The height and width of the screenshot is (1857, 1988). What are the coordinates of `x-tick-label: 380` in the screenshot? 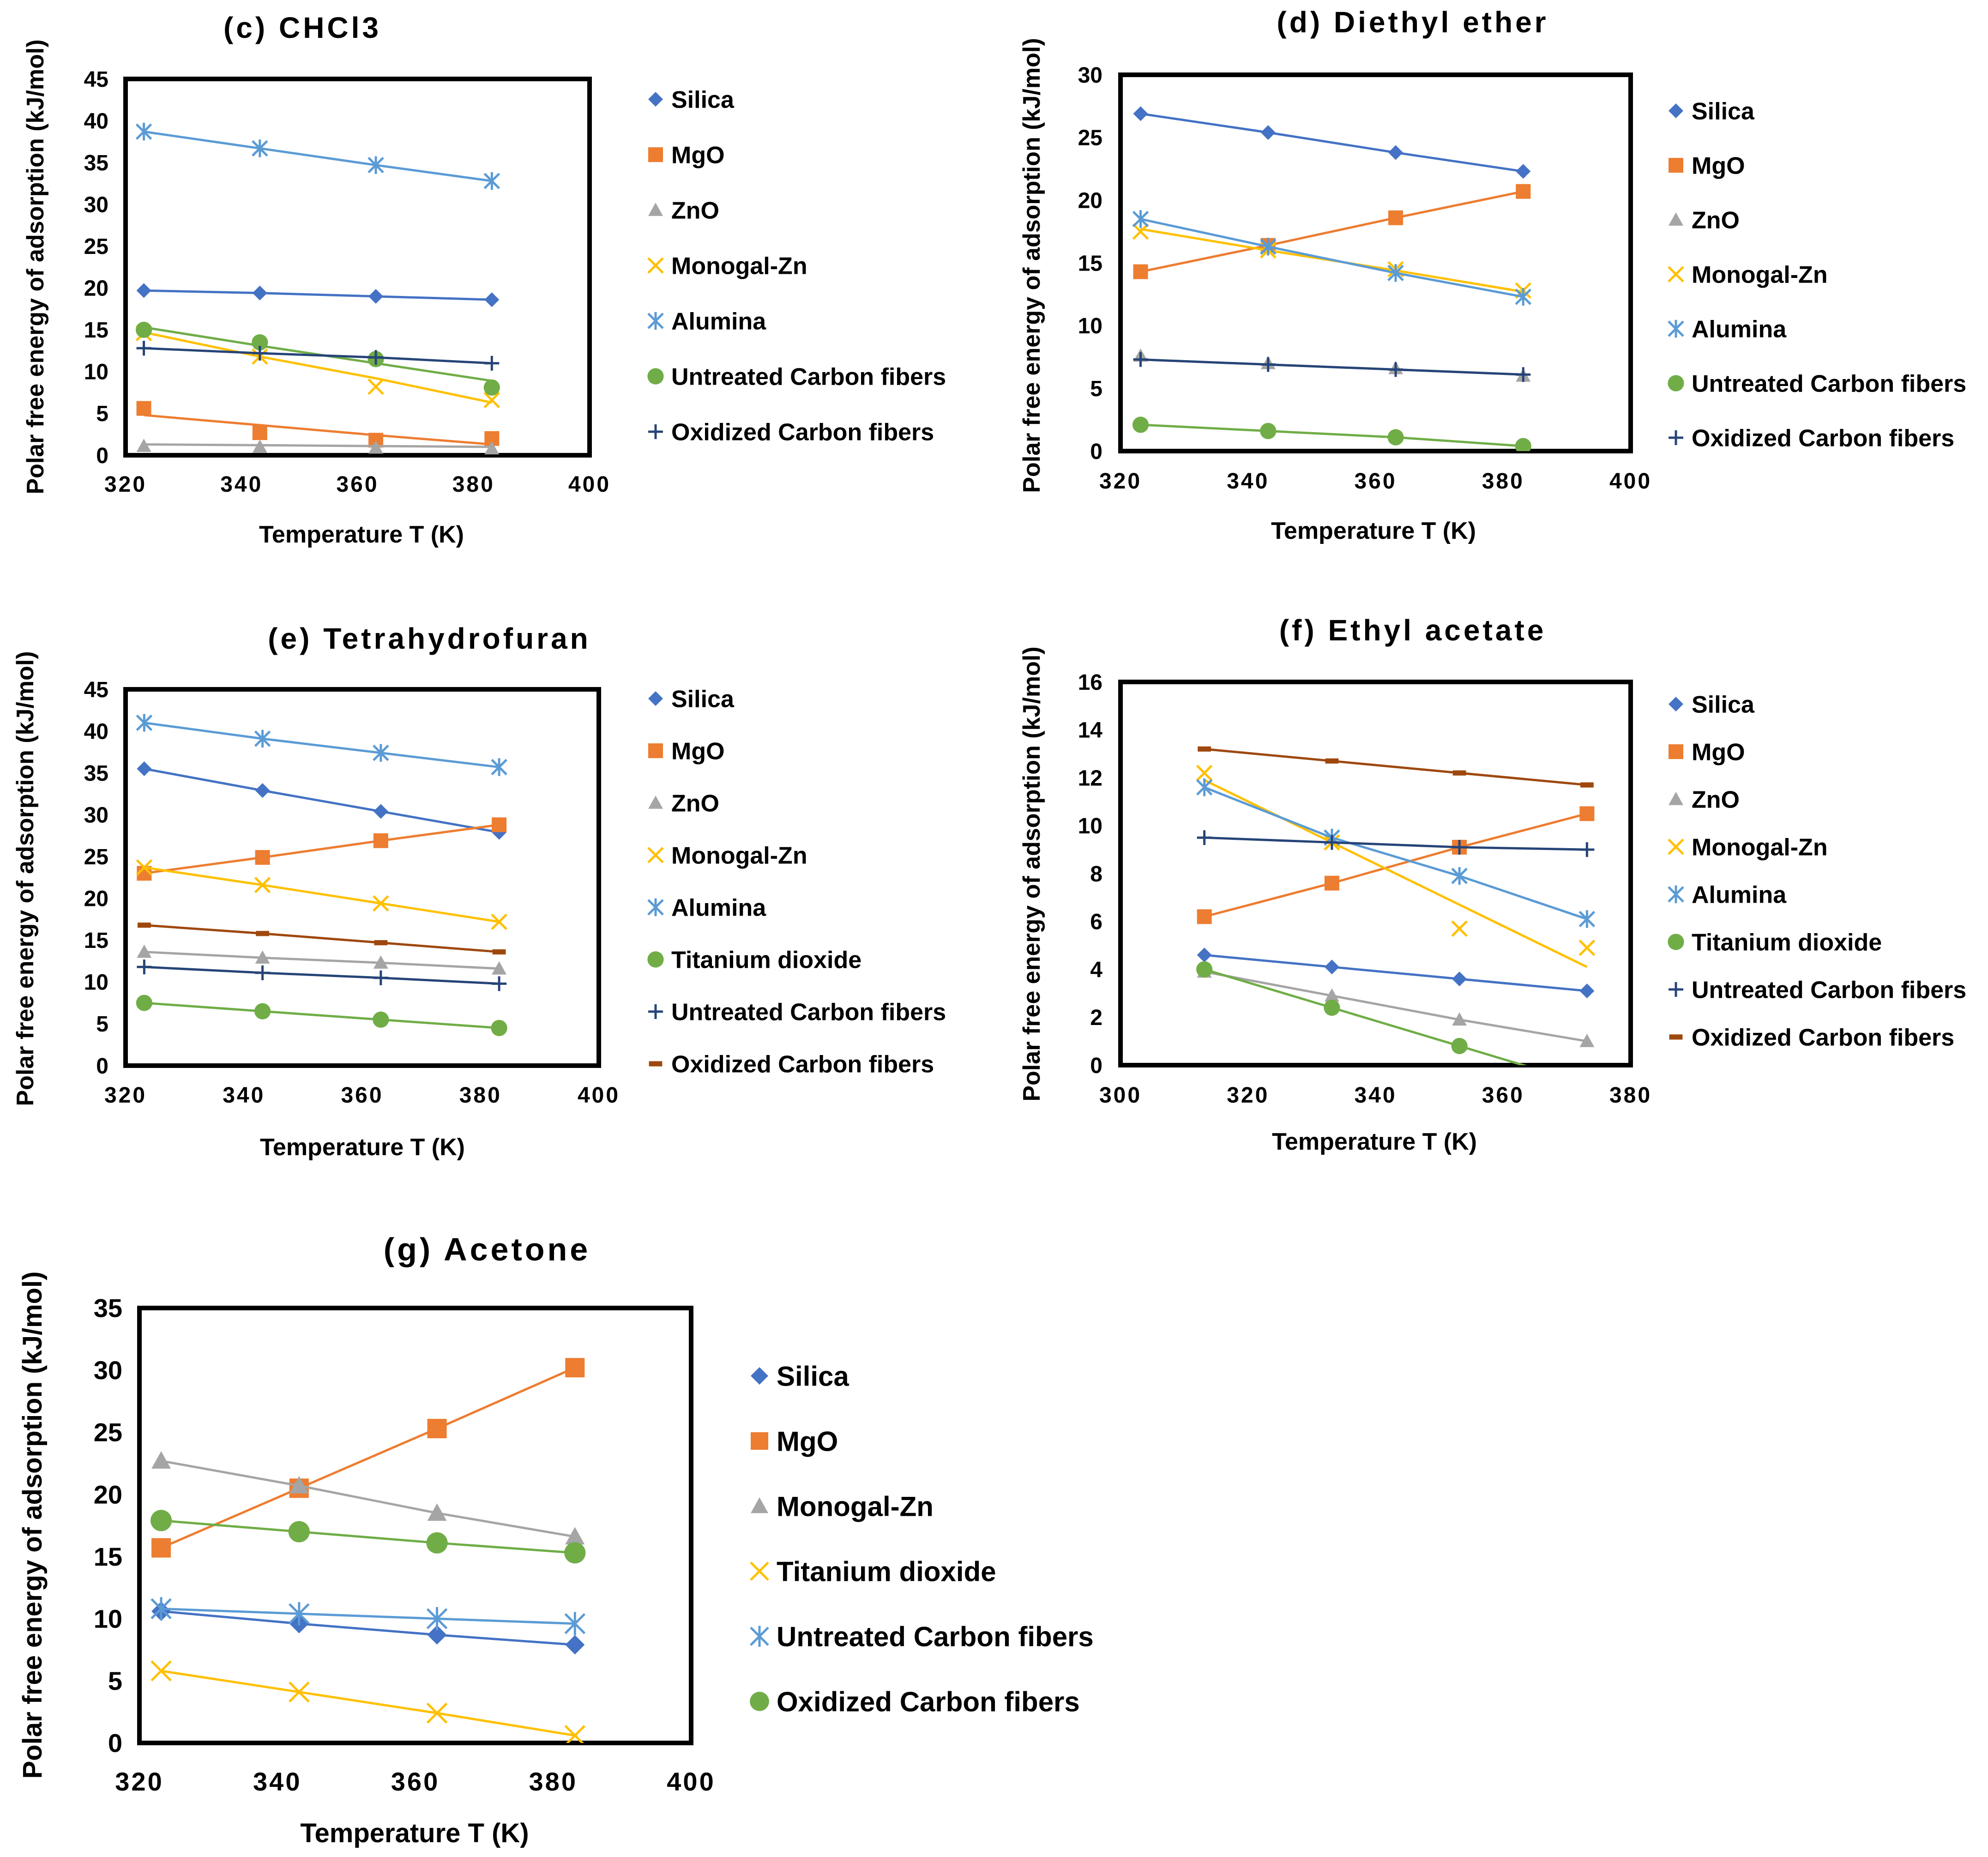 It's located at (480, 1095).